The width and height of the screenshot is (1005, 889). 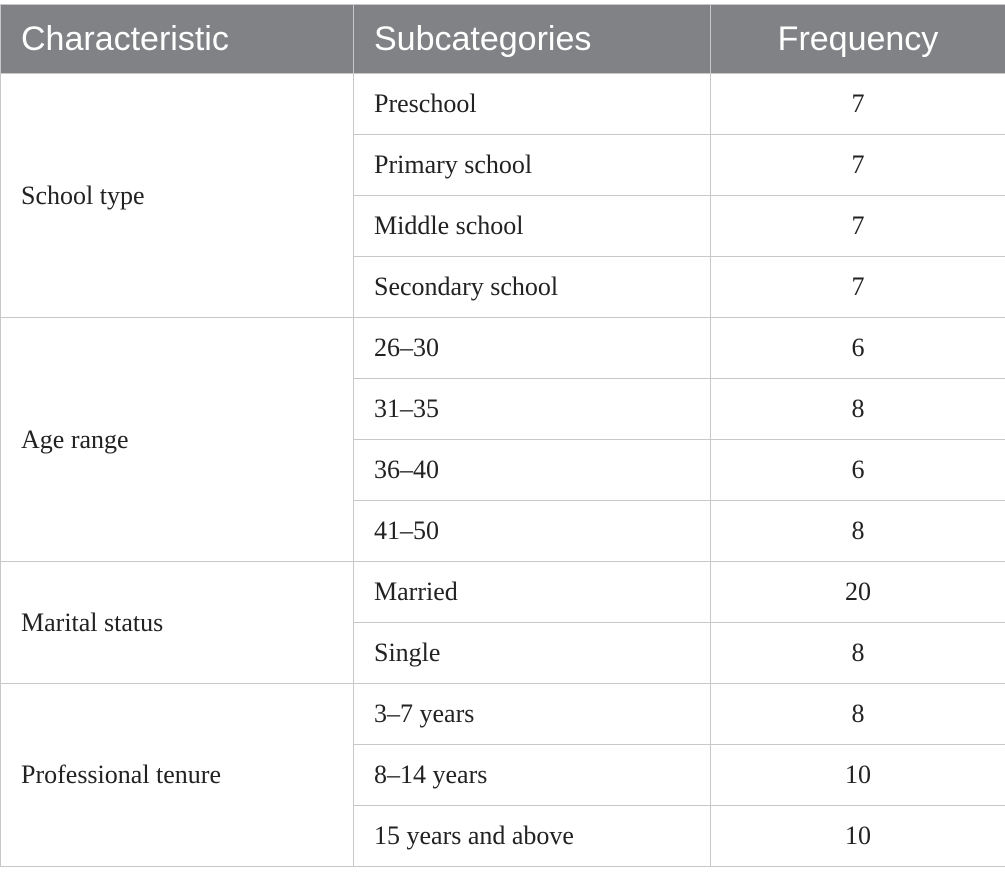 What do you see at coordinates (532, 592) in the screenshot?
I see `subcategory-cell: Married` at bounding box center [532, 592].